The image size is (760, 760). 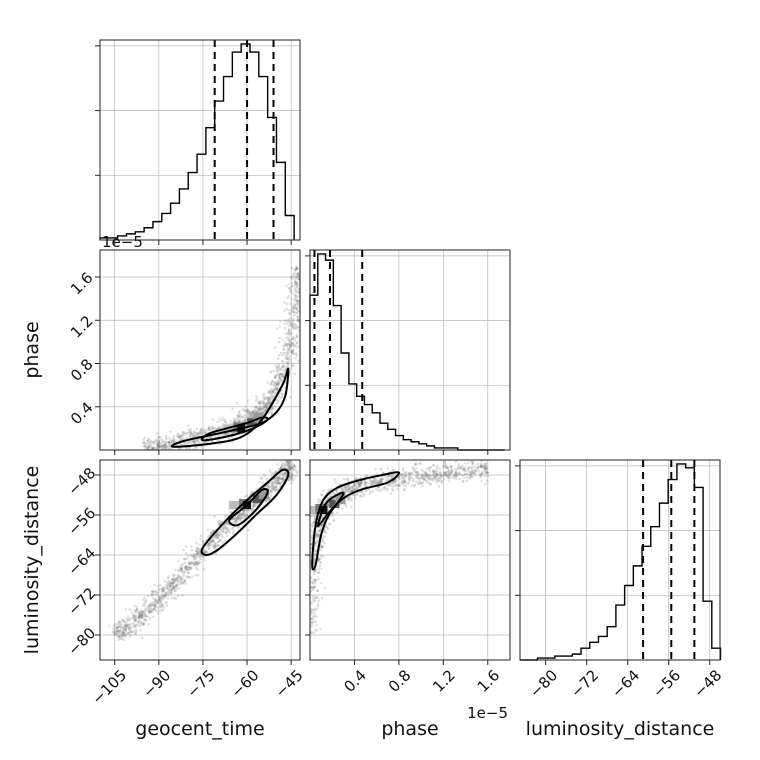 I want to click on hist-frame-luminosity_distance, so click(x=620, y=560).